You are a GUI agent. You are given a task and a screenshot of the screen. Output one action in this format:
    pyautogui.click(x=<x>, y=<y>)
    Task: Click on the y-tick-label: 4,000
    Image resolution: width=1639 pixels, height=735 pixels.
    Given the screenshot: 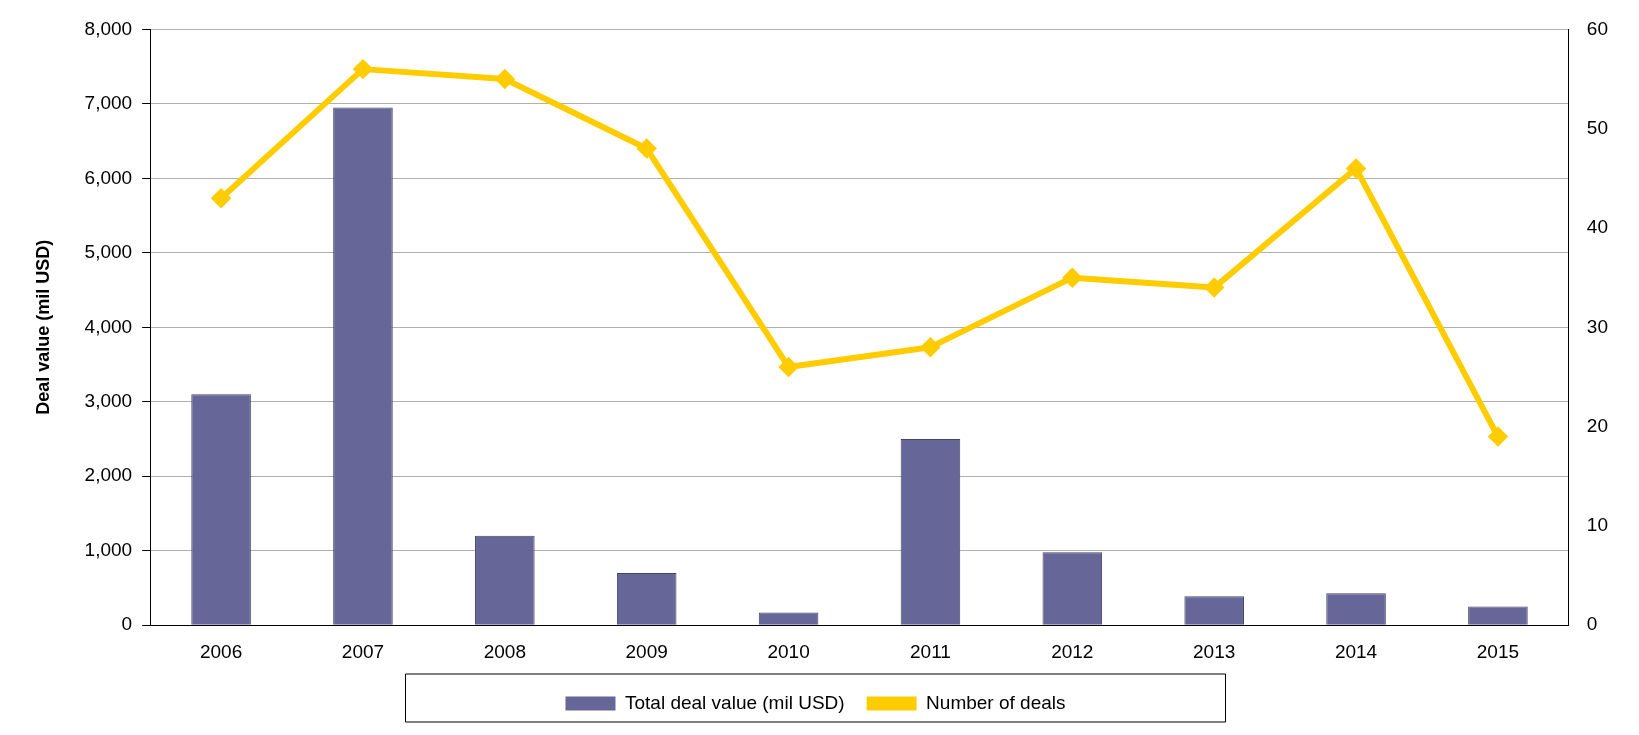 What is the action you would take?
    pyautogui.click(x=108, y=326)
    